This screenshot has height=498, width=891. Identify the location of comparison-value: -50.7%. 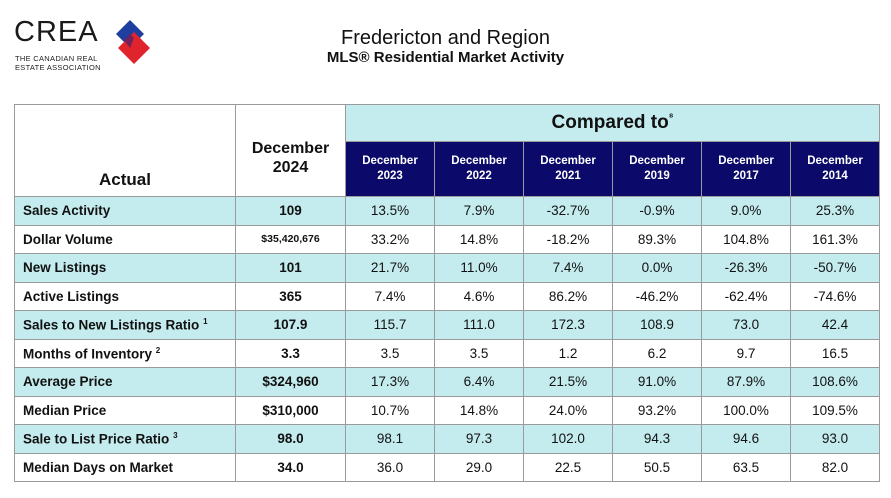
(835, 268).